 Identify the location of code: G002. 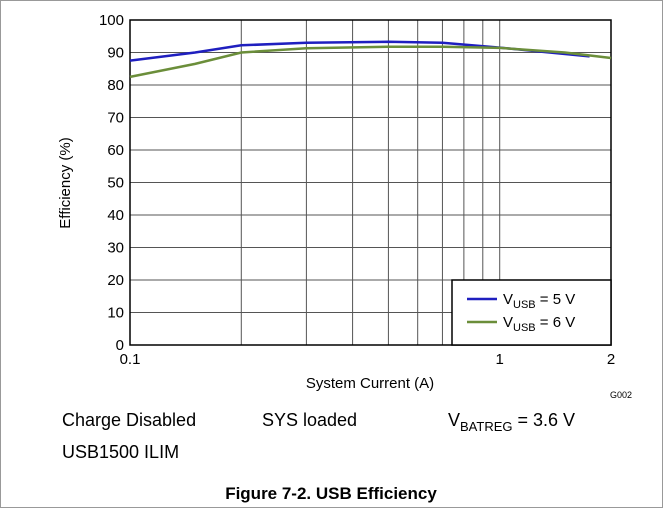
(621, 395).